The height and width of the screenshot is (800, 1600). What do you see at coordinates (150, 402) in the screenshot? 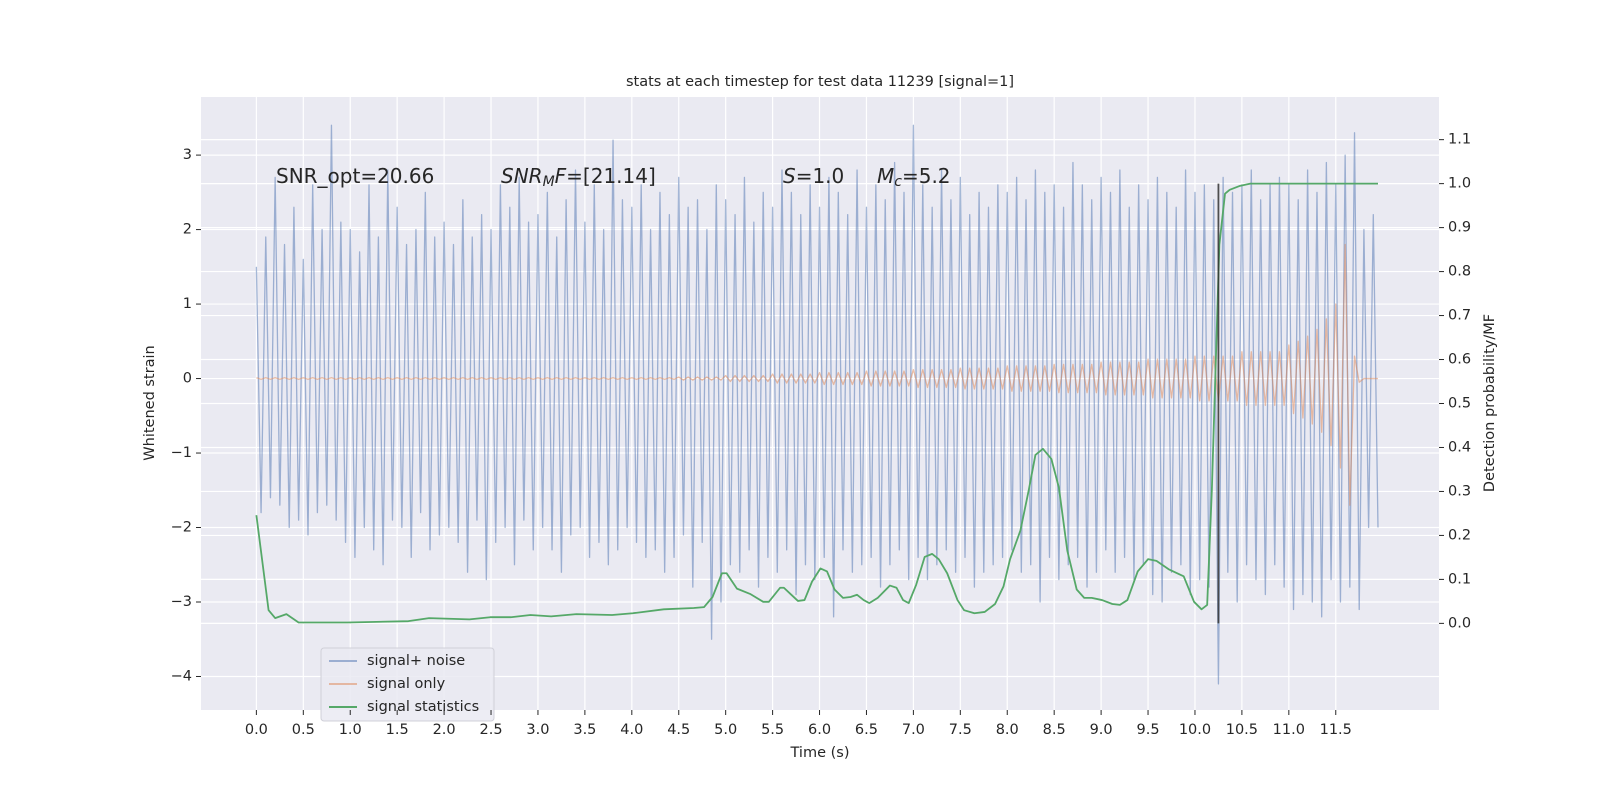
I see `y-axis-label: Whitened strain` at bounding box center [150, 402].